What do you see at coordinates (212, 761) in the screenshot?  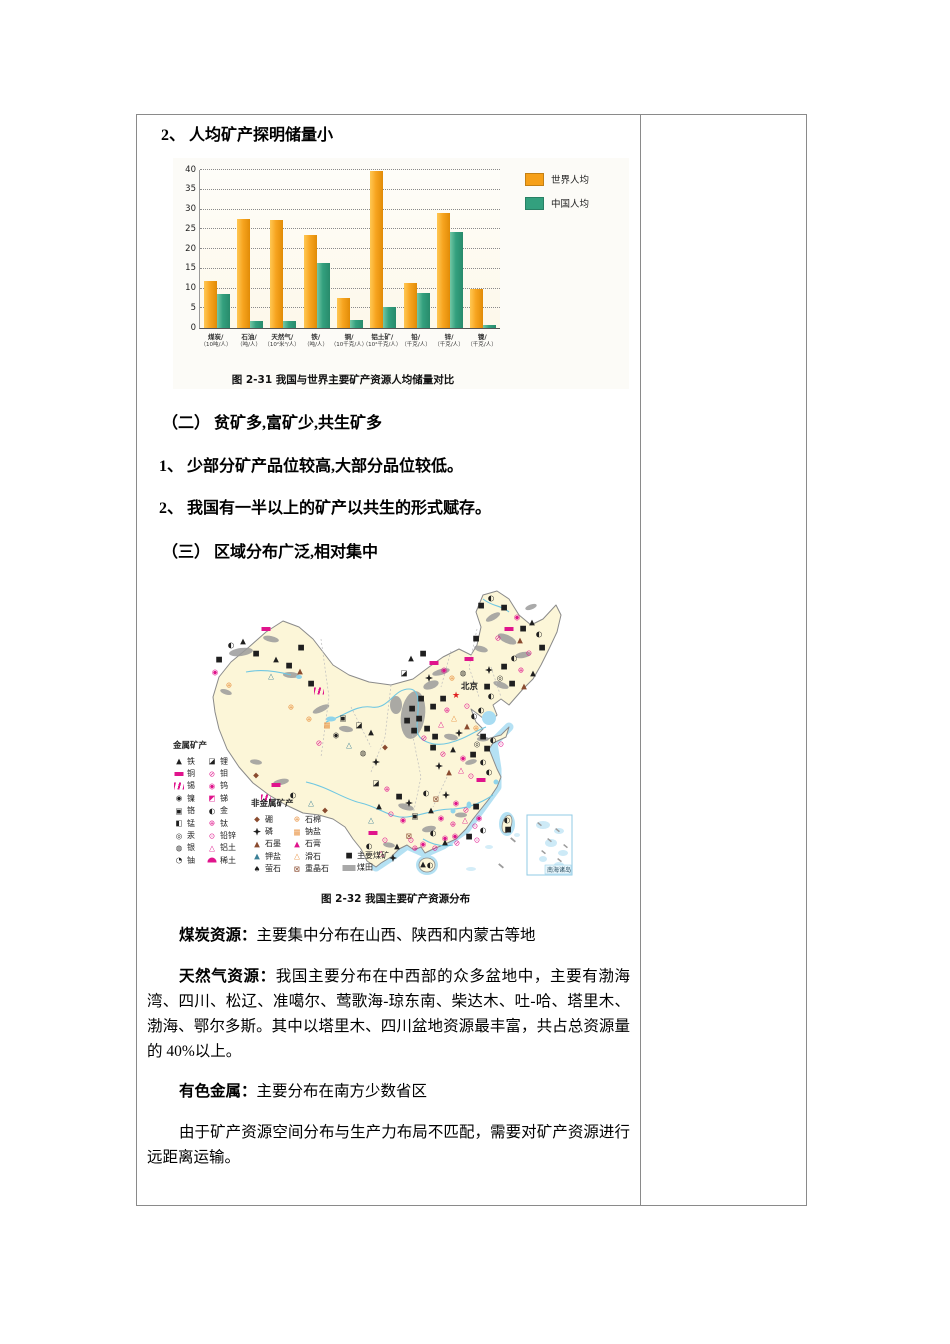 I see `锂-symbol-icon: ◪` at bounding box center [212, 761].